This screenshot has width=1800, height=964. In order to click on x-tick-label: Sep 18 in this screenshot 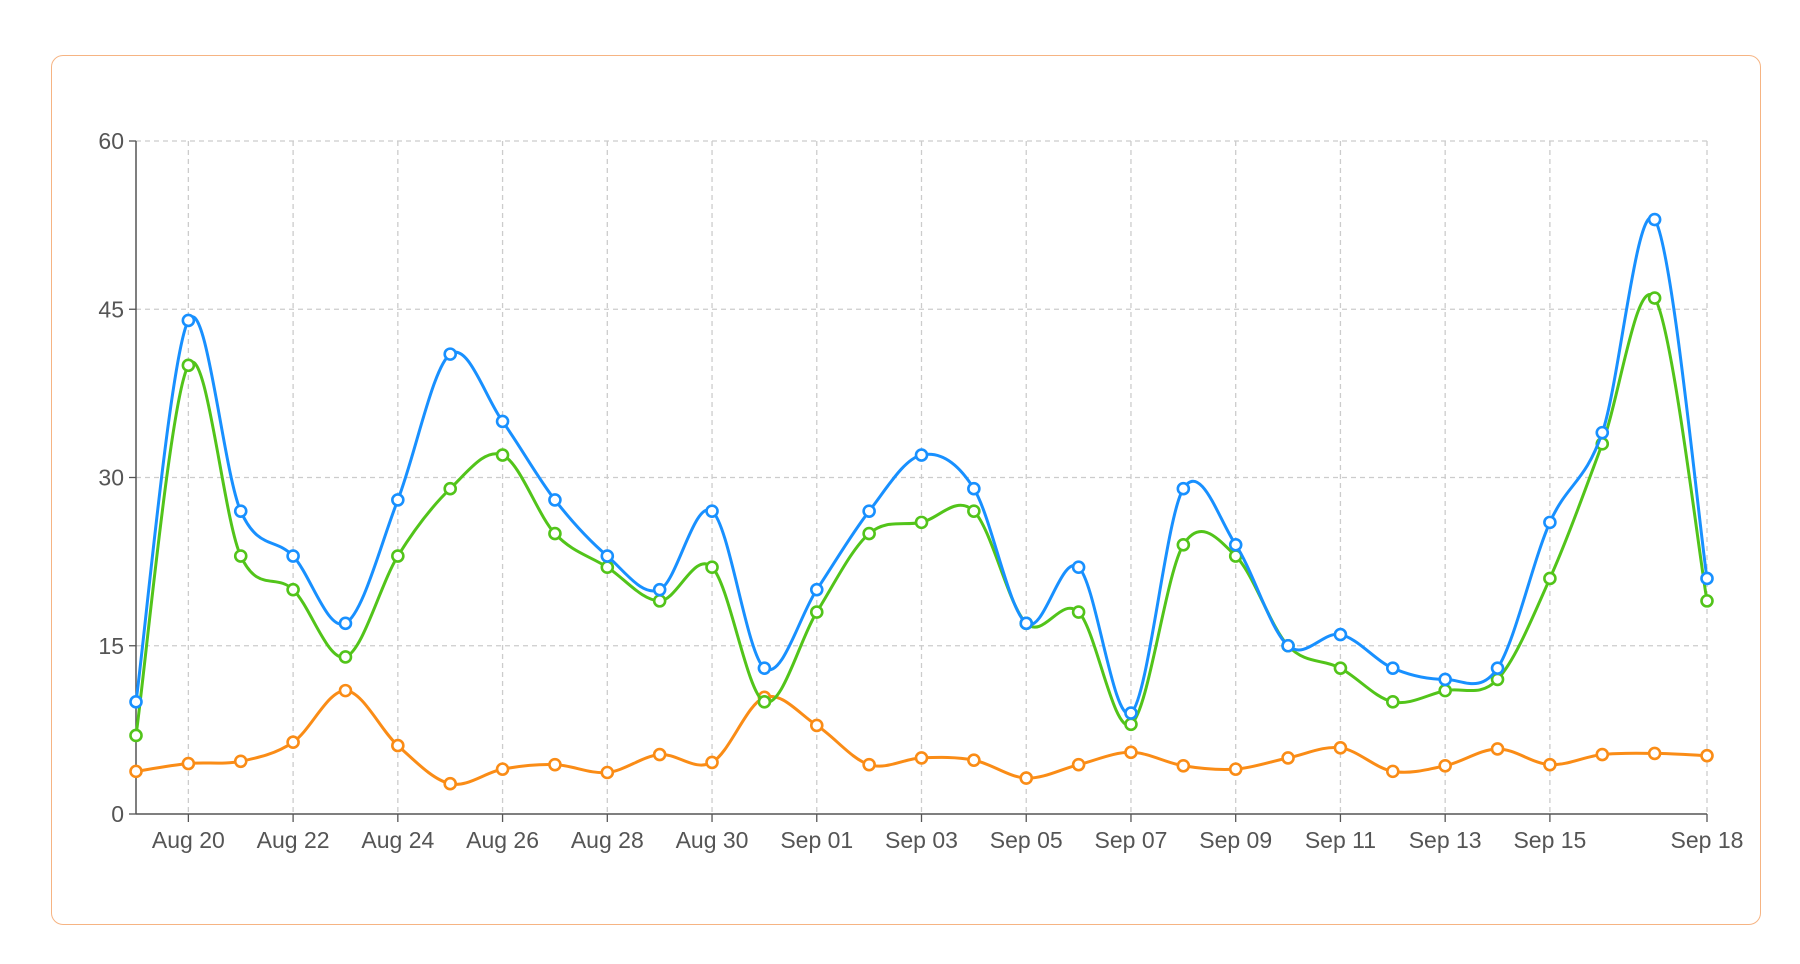, I will do `click(1707, 840)`.